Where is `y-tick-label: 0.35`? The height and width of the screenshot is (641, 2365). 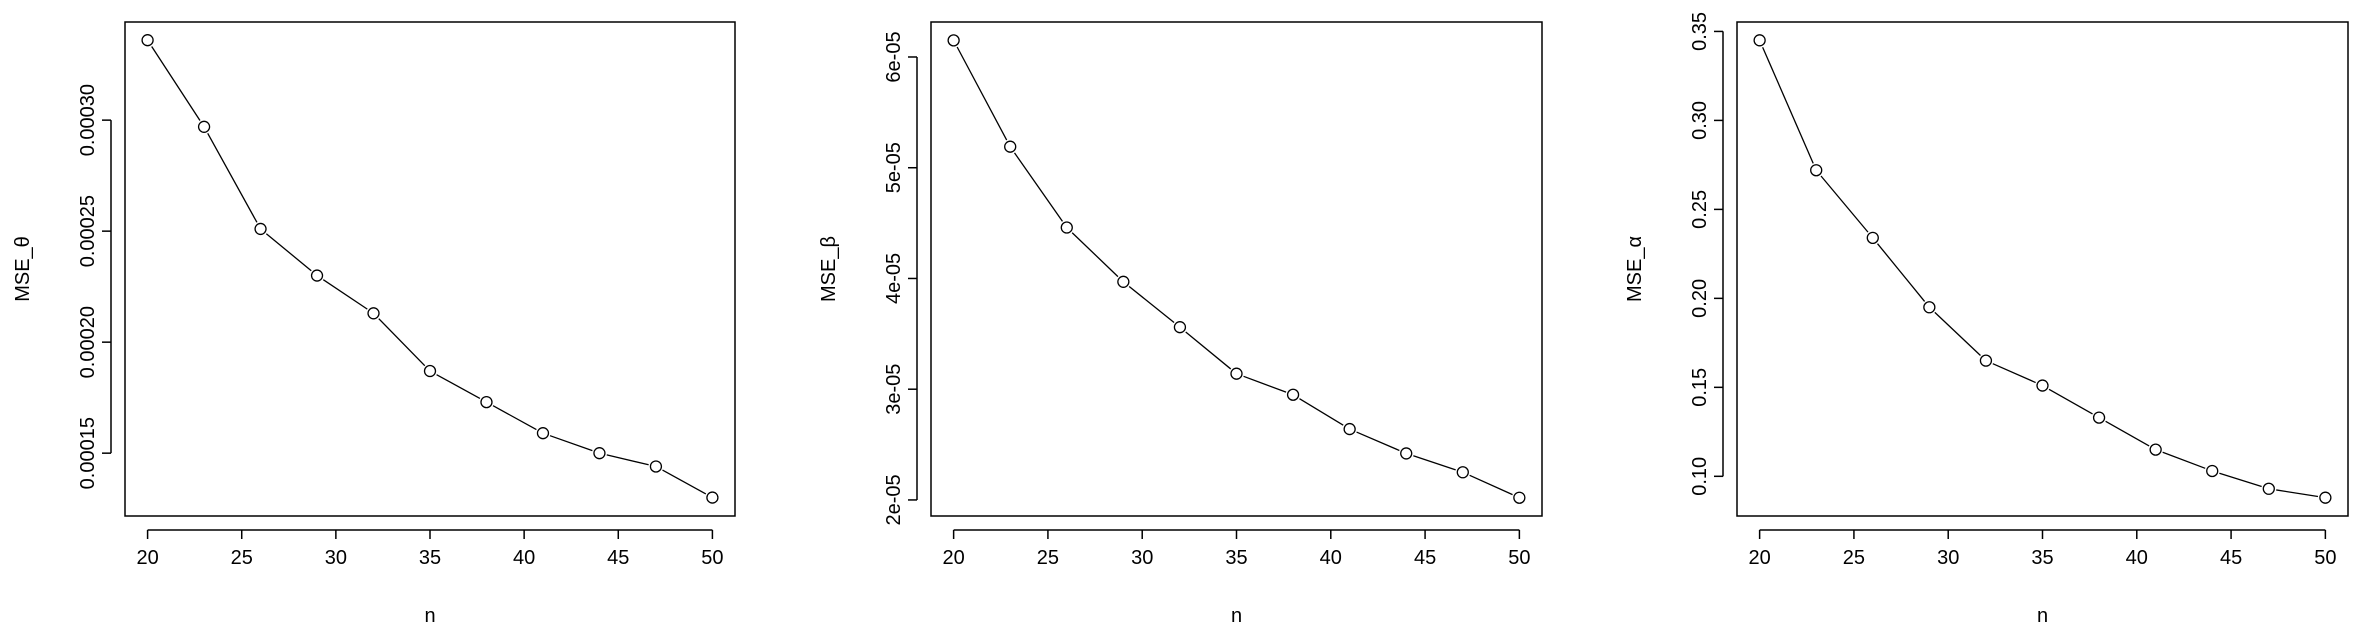 y-tick-label: 0.35 is located at coordinates (1700, 31).